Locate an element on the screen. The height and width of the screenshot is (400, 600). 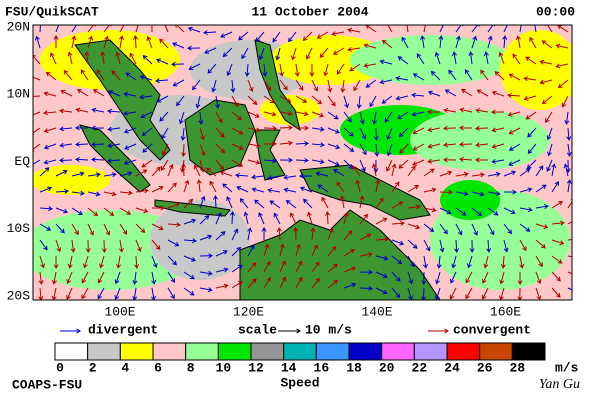
colorbar-tick: 14 is located at coordinates (289, 367).